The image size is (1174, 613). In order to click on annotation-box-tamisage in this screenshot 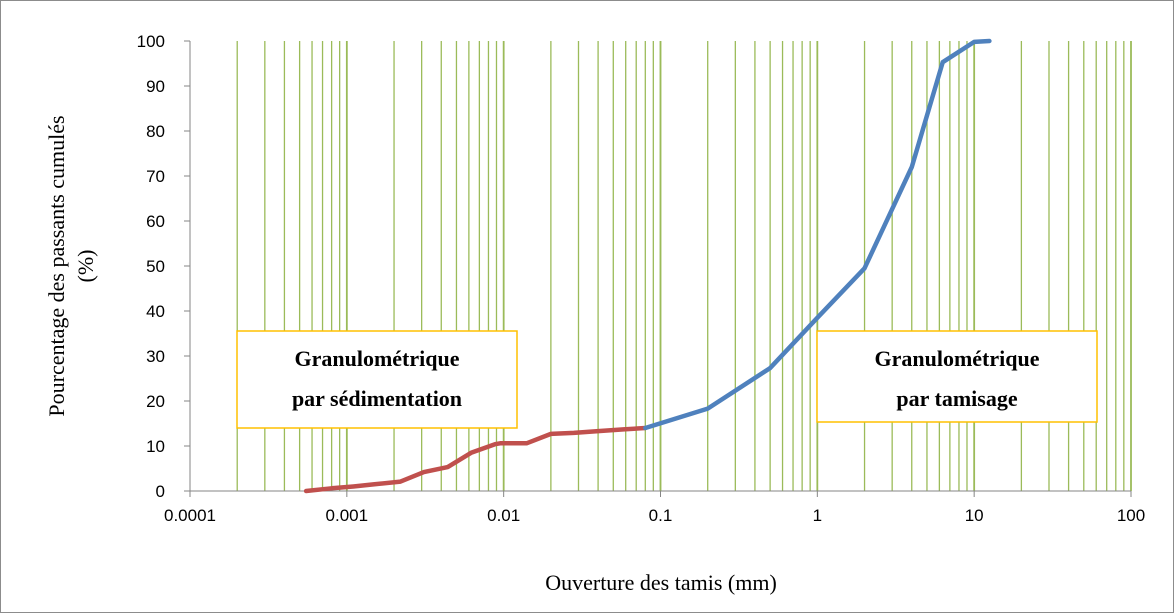, I will do `click(957, 376)`.